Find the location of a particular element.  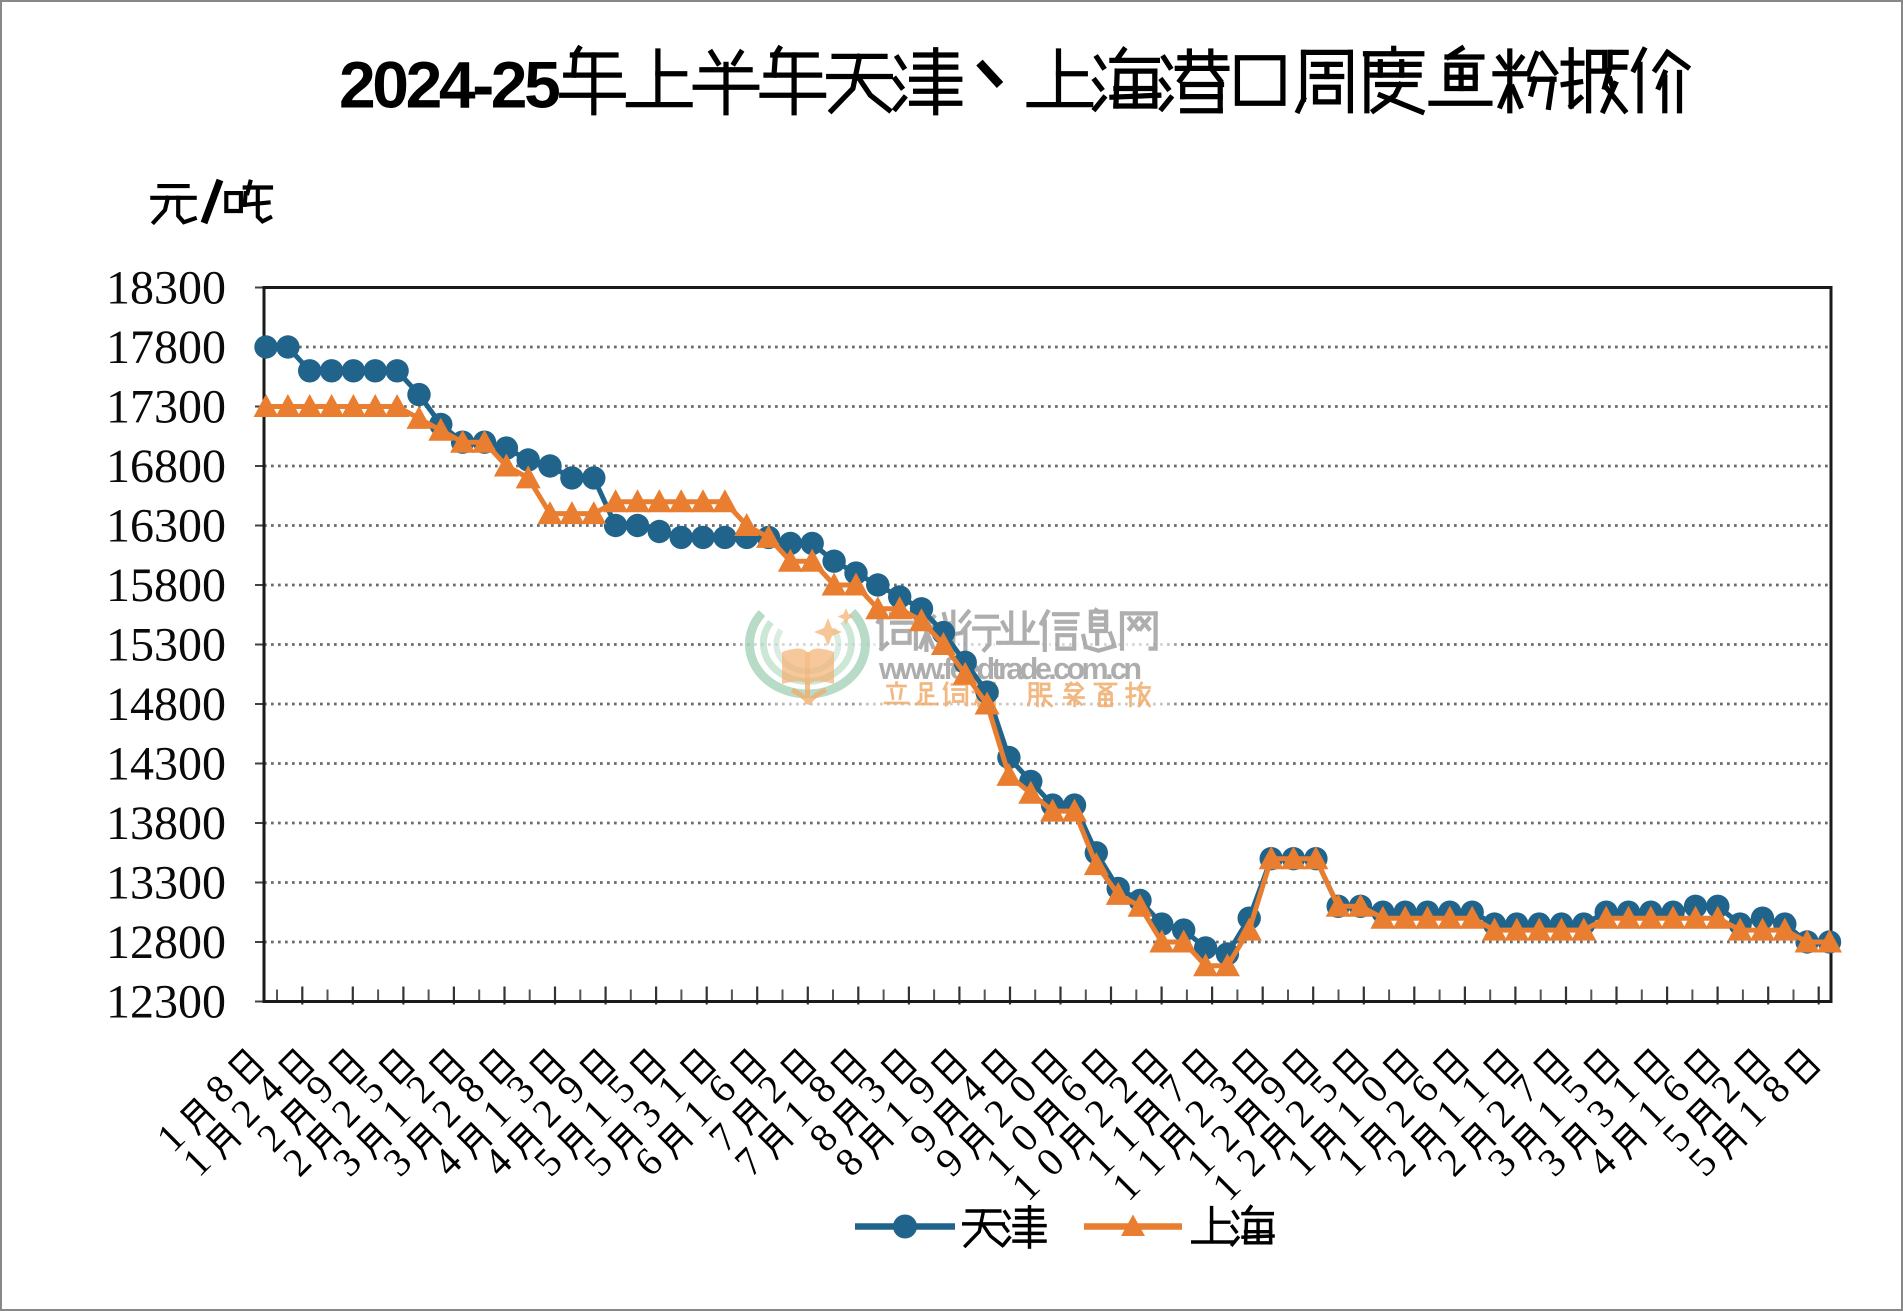

svg-text: 12800 is located at coordinates (166, 942).